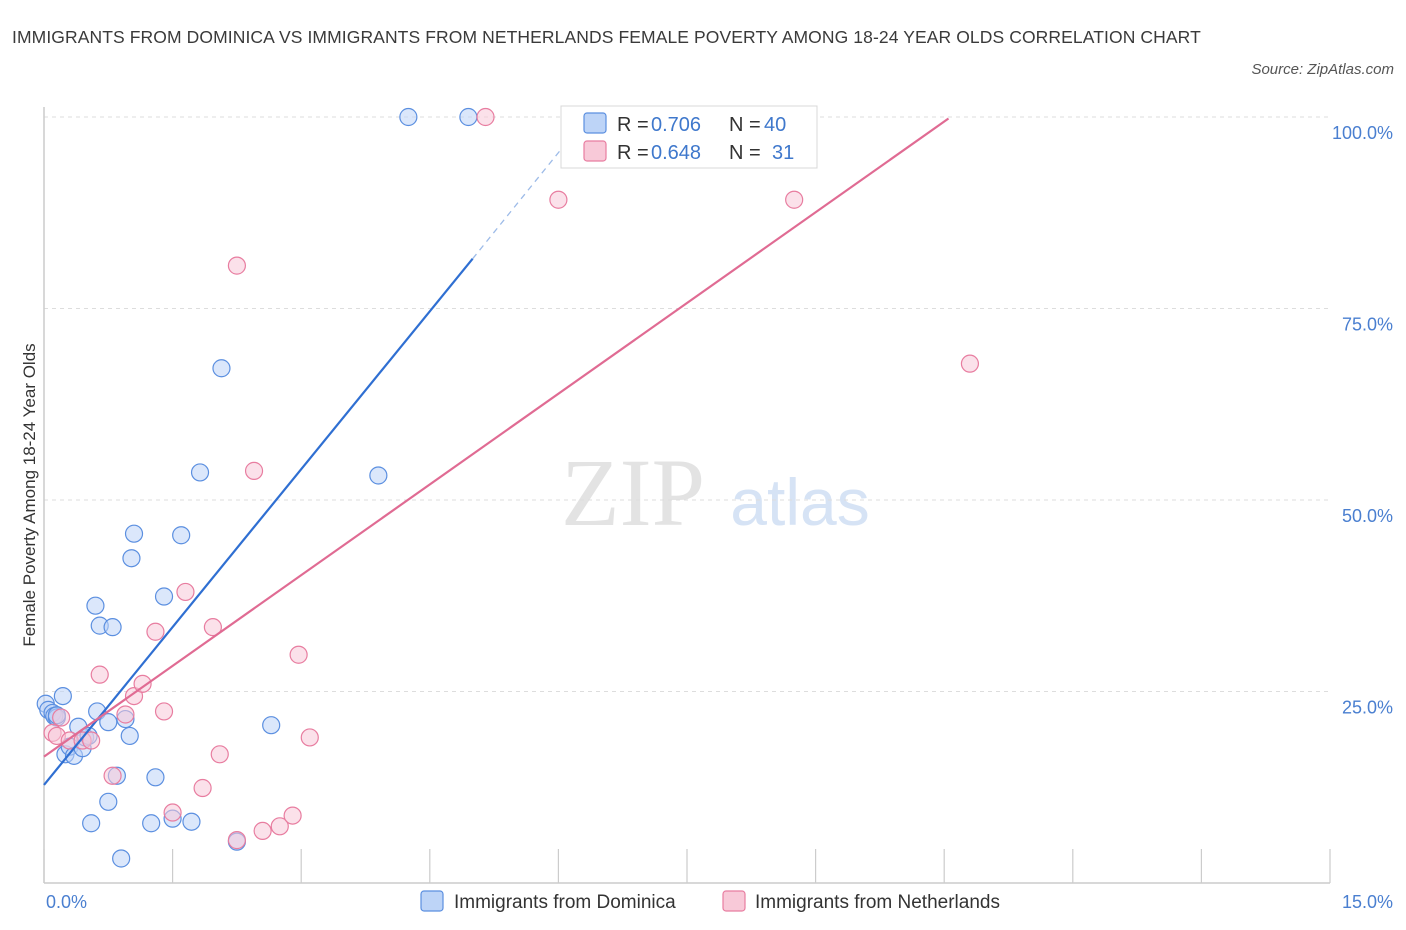 The width and height of the screenshot is (1406, 930). I want to click on y-tick-label: 25.0%, so click(1367, 708).